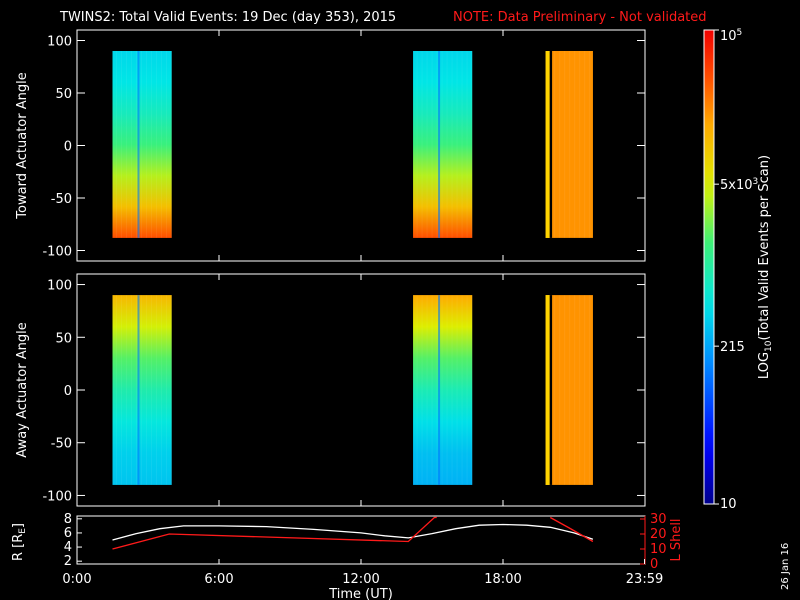  I want to click on x-tick-label: 0:00, so click(76, 579).